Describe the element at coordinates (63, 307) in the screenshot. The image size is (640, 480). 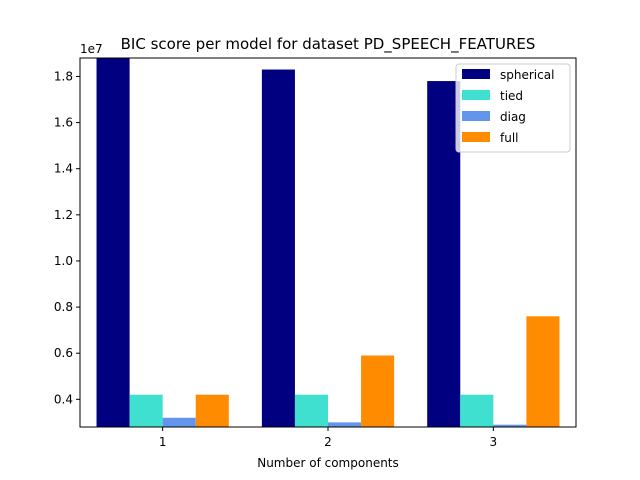
I see `y-tick-label: 0.8` at that location.